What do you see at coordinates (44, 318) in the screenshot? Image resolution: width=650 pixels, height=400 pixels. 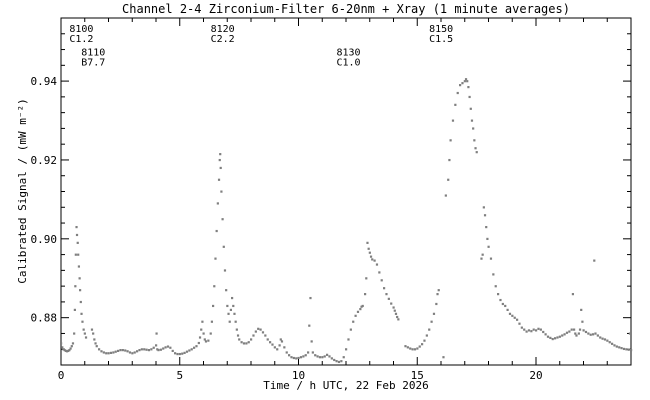 I see `y-tick-label: 0.88` at bounding box center [44, 318].